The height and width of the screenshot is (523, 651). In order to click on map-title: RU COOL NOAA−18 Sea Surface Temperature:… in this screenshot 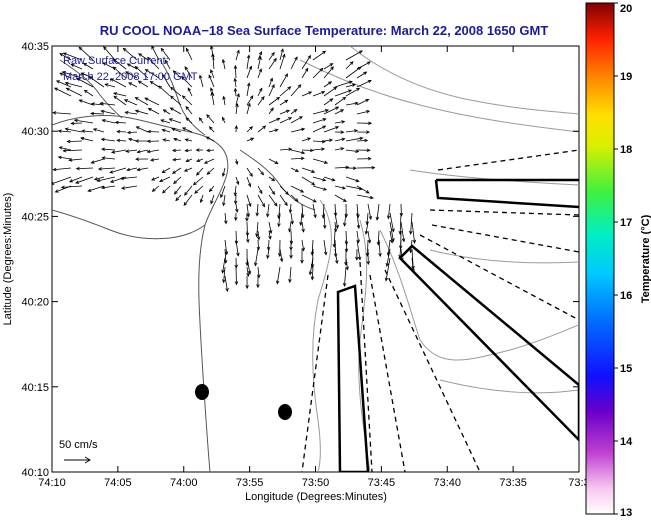, I will do `click(324, 30)`.